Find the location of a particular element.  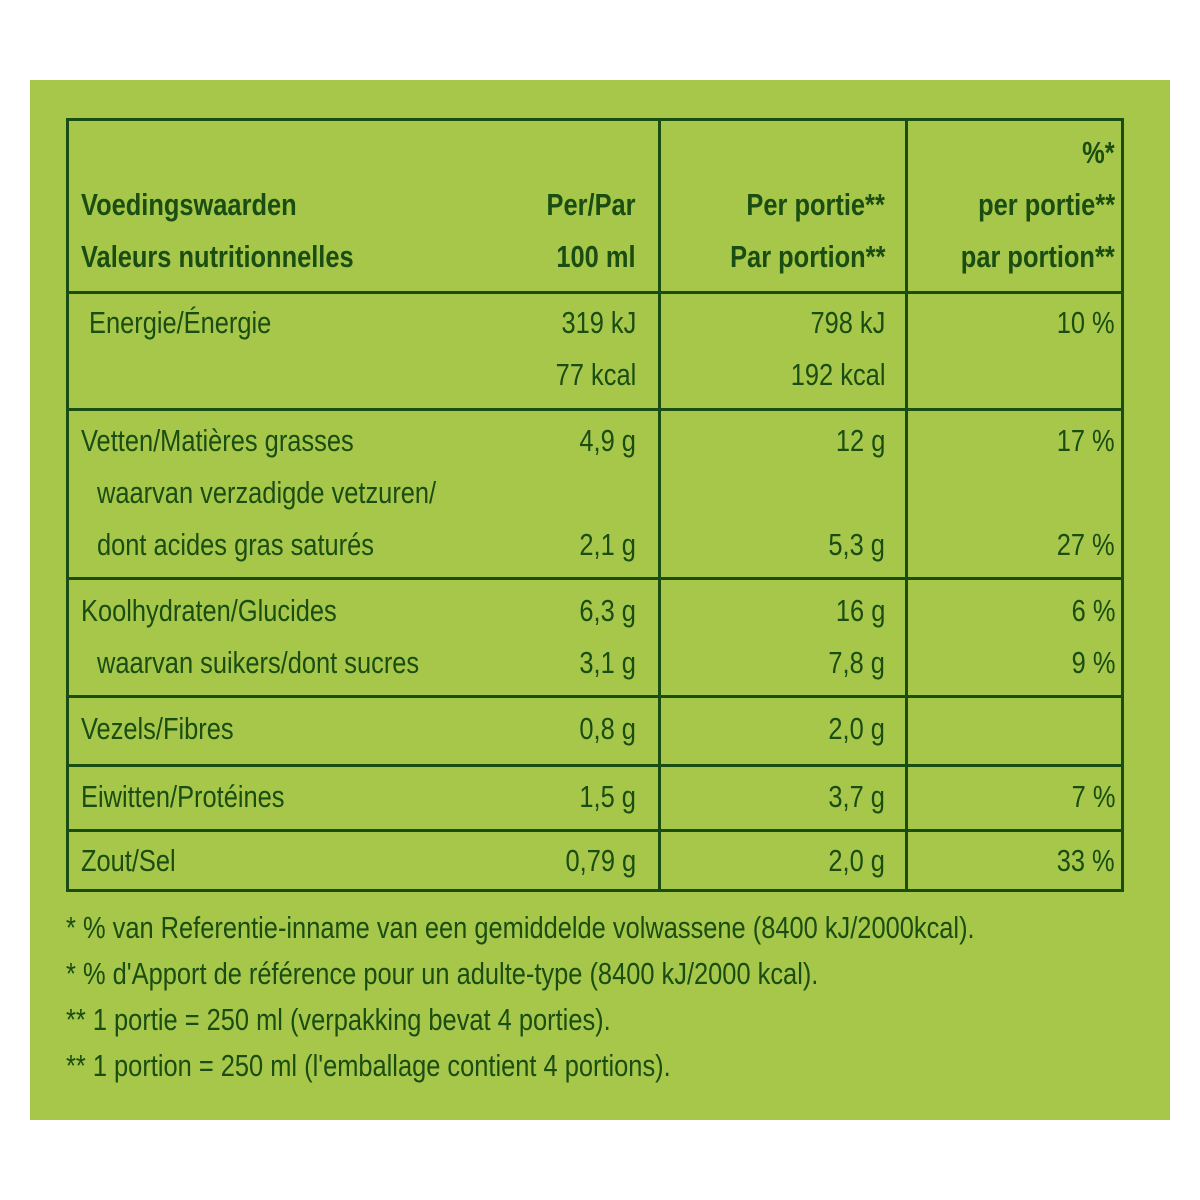

energy-portion-kcal: 192 kcal is located at coordinates (837, 374).